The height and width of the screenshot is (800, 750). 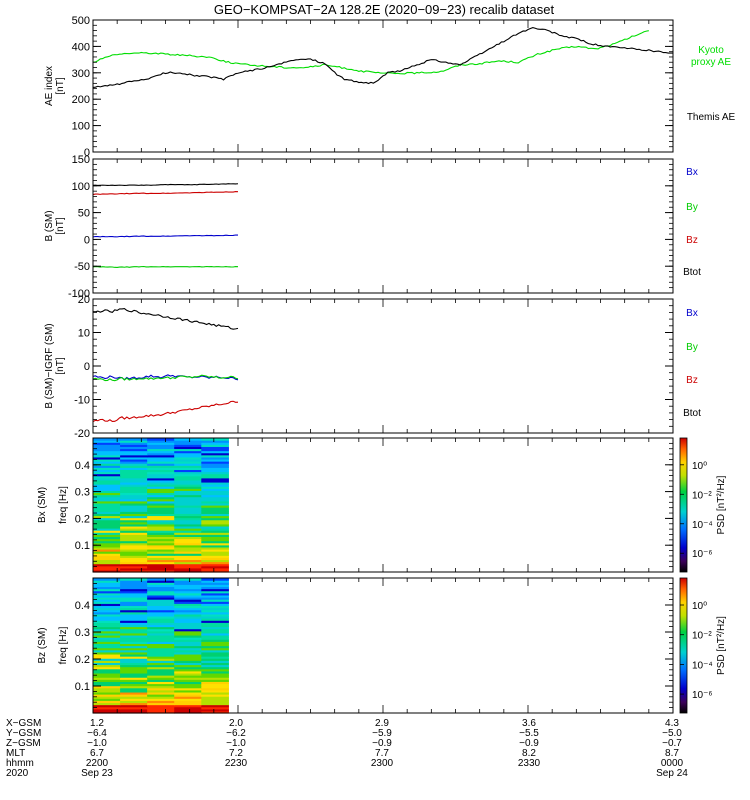 What do you see at coordinates (672, 743) in the screenshot?
I see `orbit-cell: −0.7` at bounding box center [672, 743].